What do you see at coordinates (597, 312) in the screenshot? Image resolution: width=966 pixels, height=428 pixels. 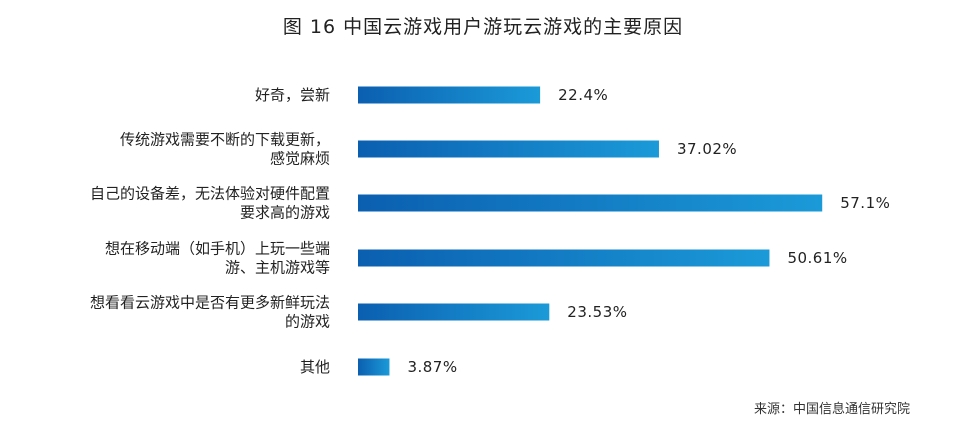 I see `value-label-4: 23.53%` at bounding box center [597, 312].